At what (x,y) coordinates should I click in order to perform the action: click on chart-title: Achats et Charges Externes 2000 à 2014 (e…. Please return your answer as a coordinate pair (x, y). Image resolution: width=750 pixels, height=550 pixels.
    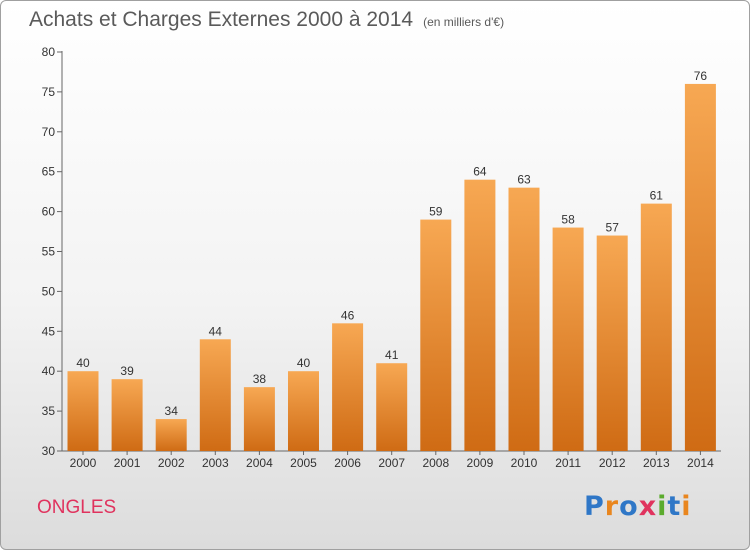
    Looking at the image, I should click on (266, 20).